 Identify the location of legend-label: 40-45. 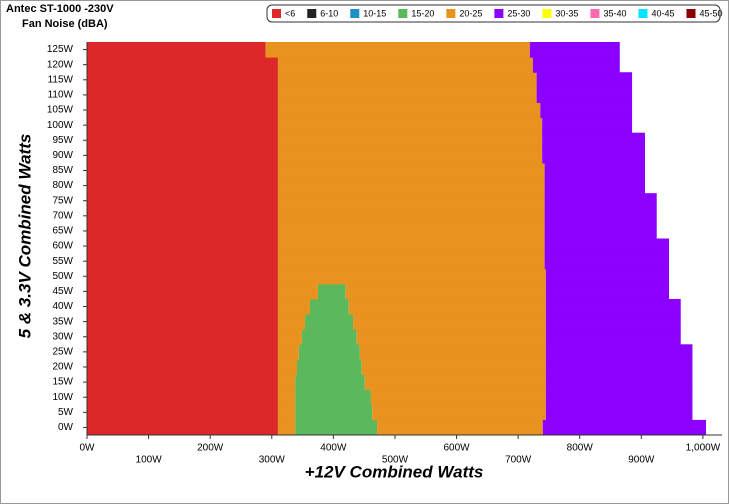
(662, 13).